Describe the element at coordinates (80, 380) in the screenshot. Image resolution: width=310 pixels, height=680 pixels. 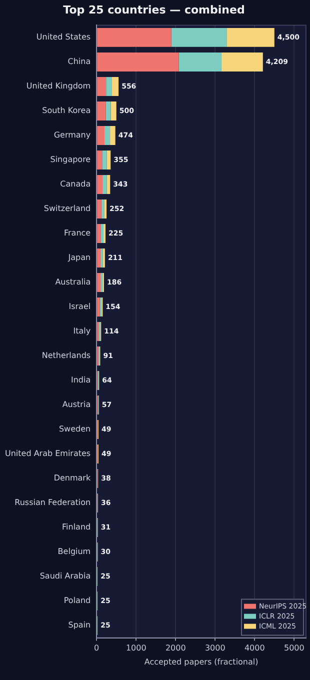
I see `y-tick-label: India` at that location.